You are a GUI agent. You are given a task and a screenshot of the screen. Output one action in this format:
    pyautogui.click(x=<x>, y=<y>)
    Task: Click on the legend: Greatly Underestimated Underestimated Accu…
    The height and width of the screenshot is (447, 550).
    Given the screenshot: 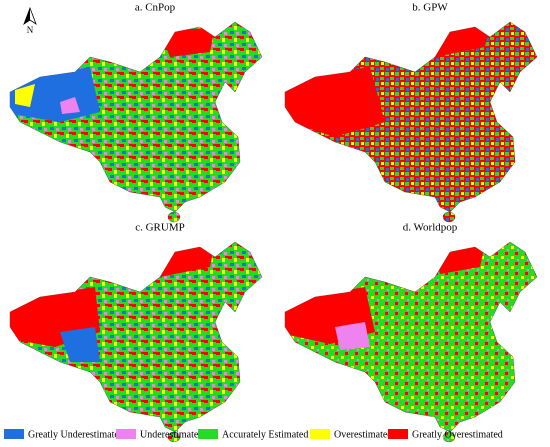 What is the action you would take?
    pyautogui.click(x=253, y=434)
    